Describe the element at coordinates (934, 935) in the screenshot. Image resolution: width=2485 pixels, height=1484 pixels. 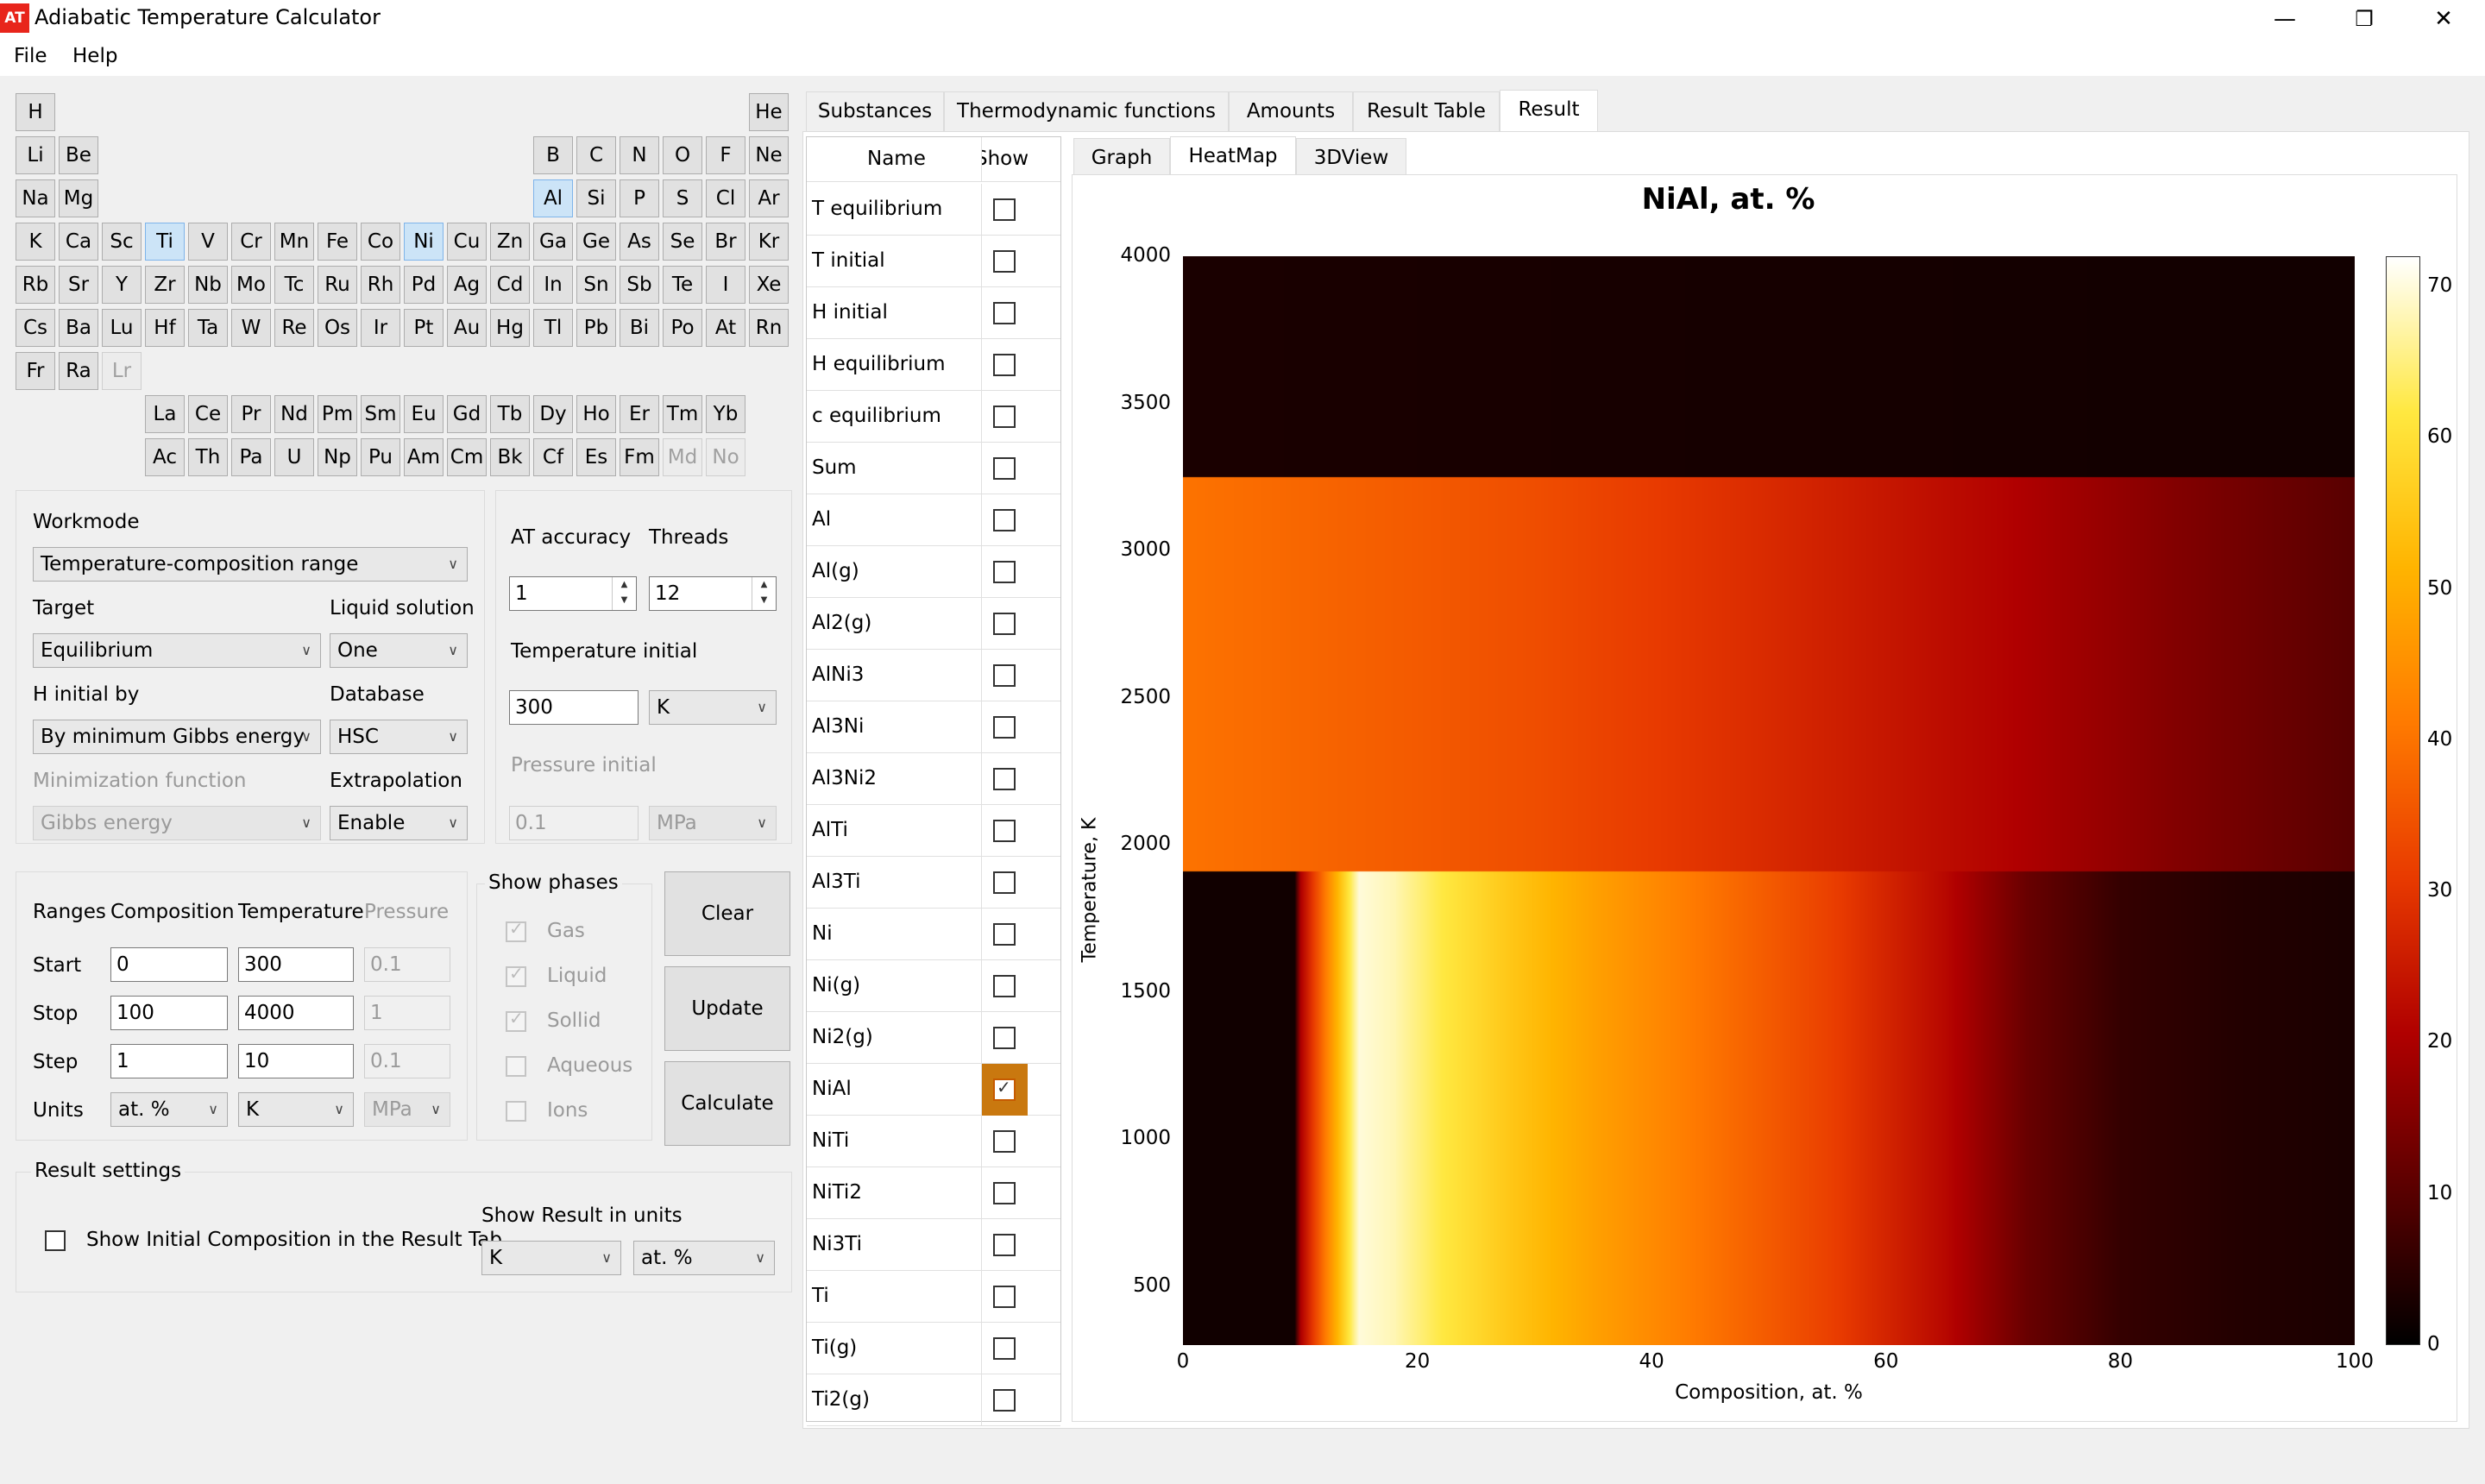
I see `list-item: Ni` at that location.